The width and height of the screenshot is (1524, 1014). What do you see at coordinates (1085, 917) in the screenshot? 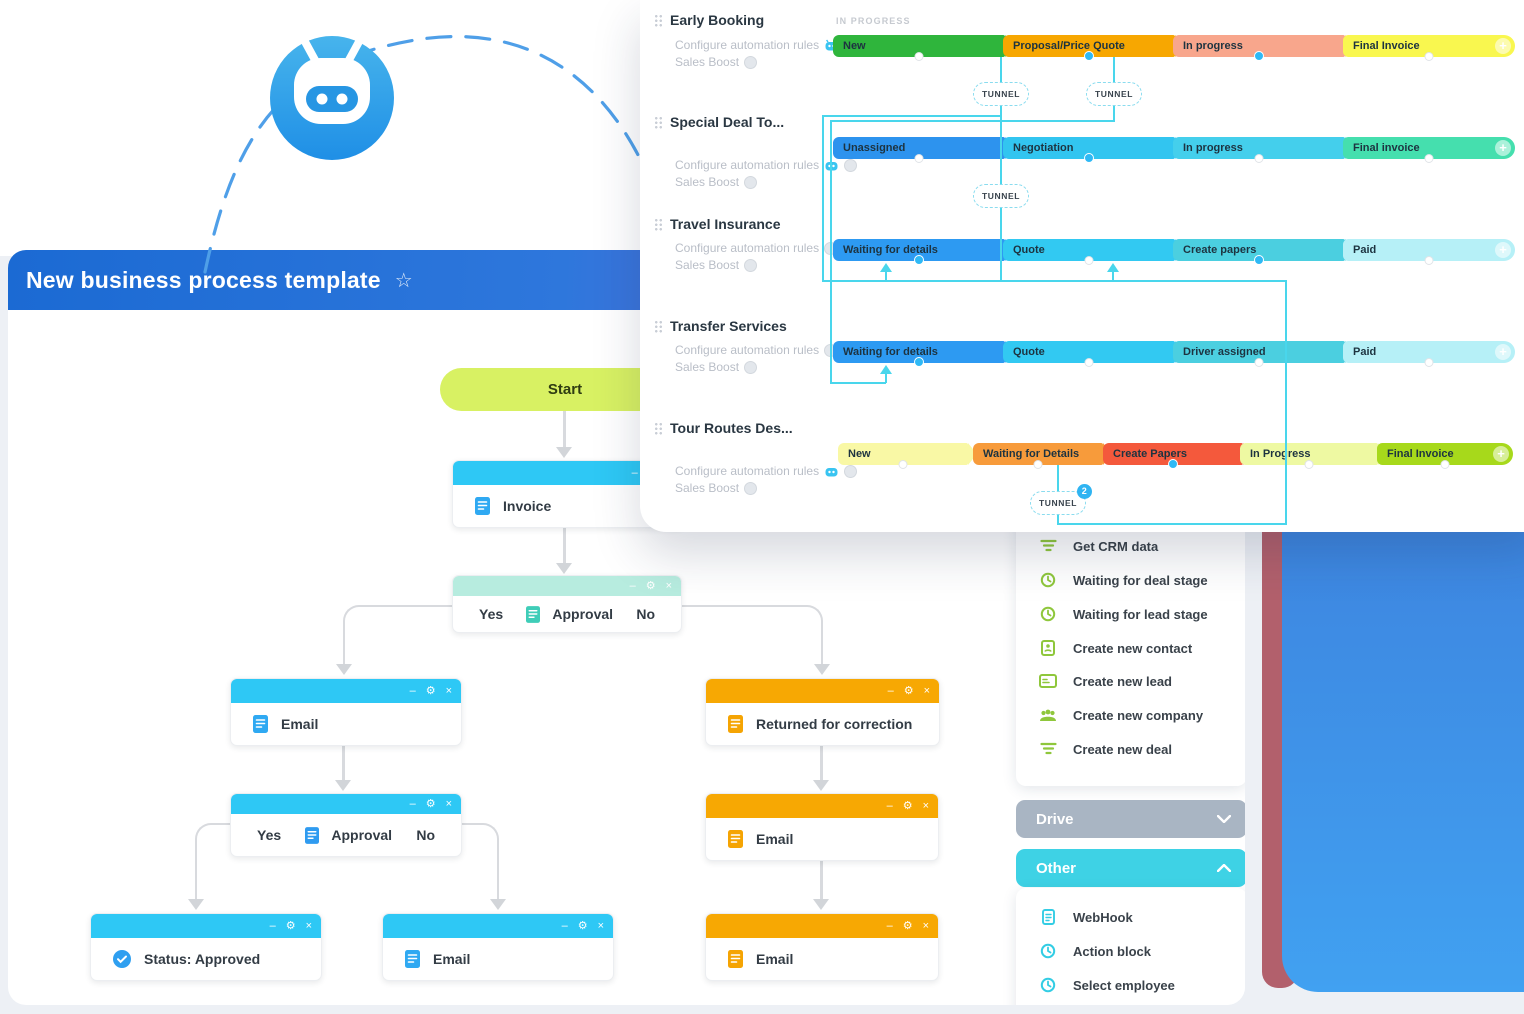
I see `sidebar-item-webhook: WebHook` at bounding box center [1085, 917].